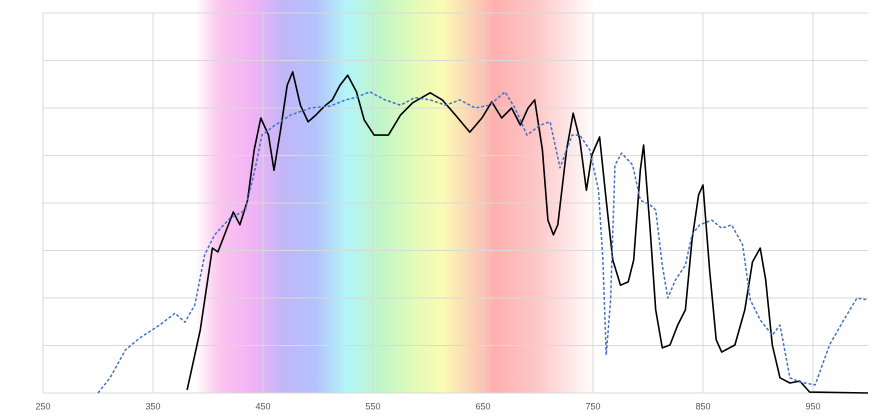 Image resolution: width=891 pixels, height=420 pixels. What do you see at coordinates (152, 406) in the screenshot?
I see `x-tick-label: 350` at bounding box center [152, 406].